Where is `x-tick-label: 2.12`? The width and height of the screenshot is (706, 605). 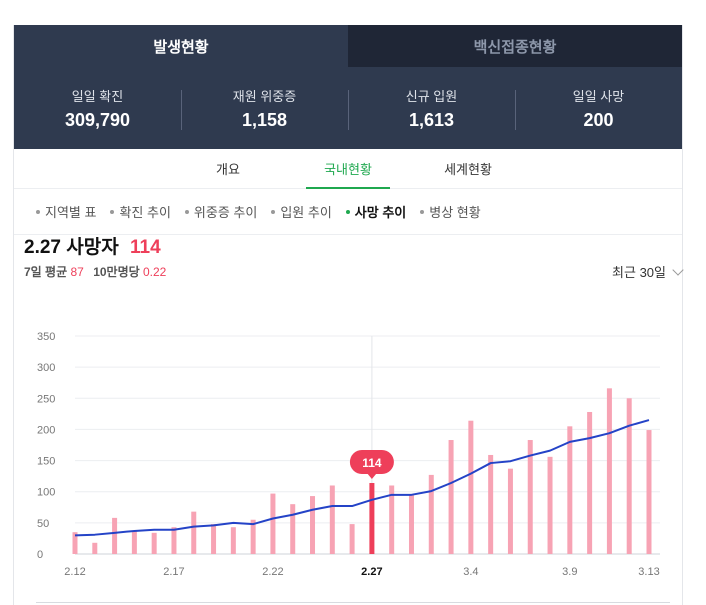 x-tick-label: 2.12 is located at coordinates (74, 572).